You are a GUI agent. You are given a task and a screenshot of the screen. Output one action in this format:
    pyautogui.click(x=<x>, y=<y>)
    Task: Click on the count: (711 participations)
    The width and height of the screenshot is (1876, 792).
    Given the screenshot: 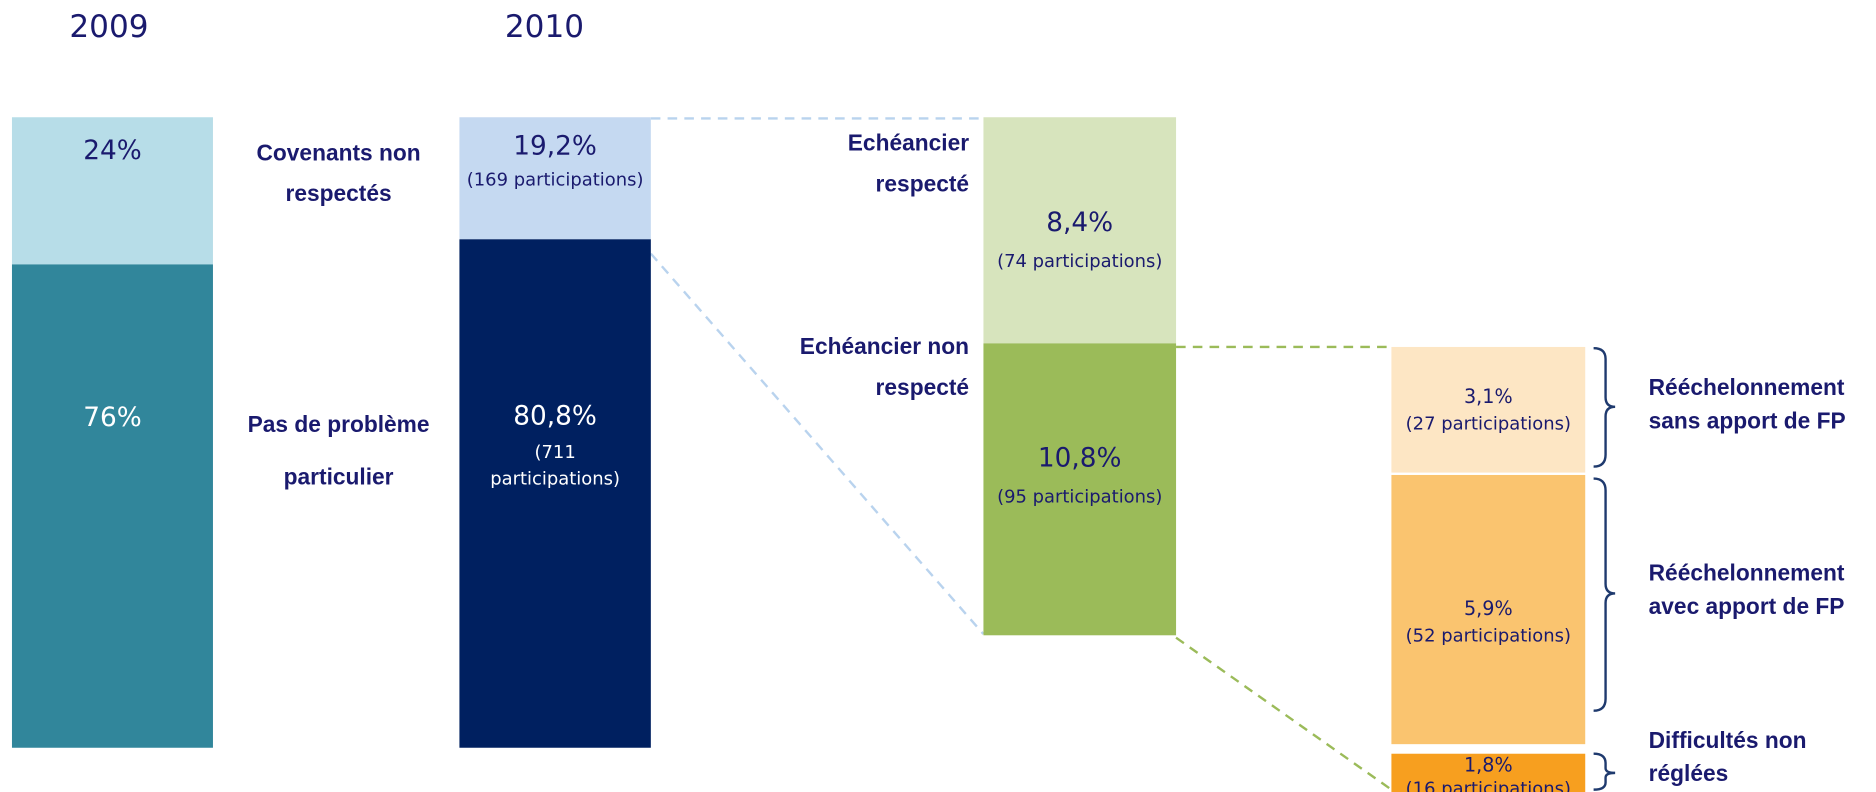 What is the action you would take?
    pyautogui.click(x=555, y=465)
    